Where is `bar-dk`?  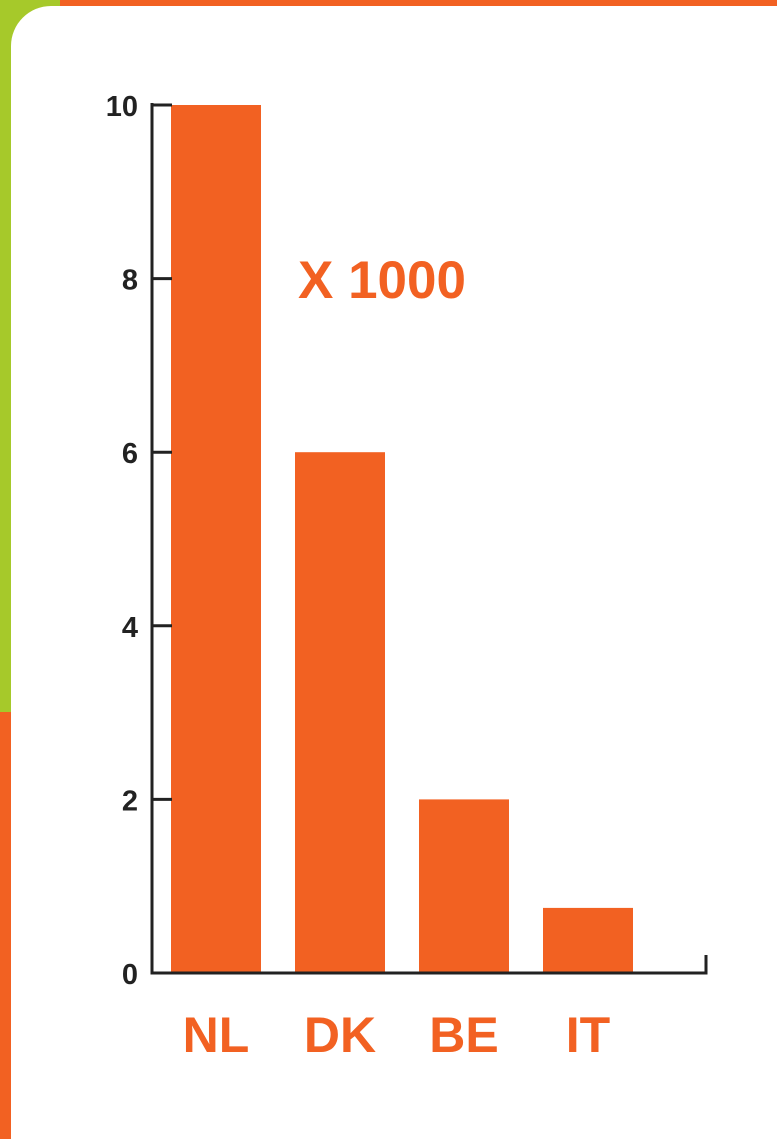 bar-dk is located at coordinates (340, 712).